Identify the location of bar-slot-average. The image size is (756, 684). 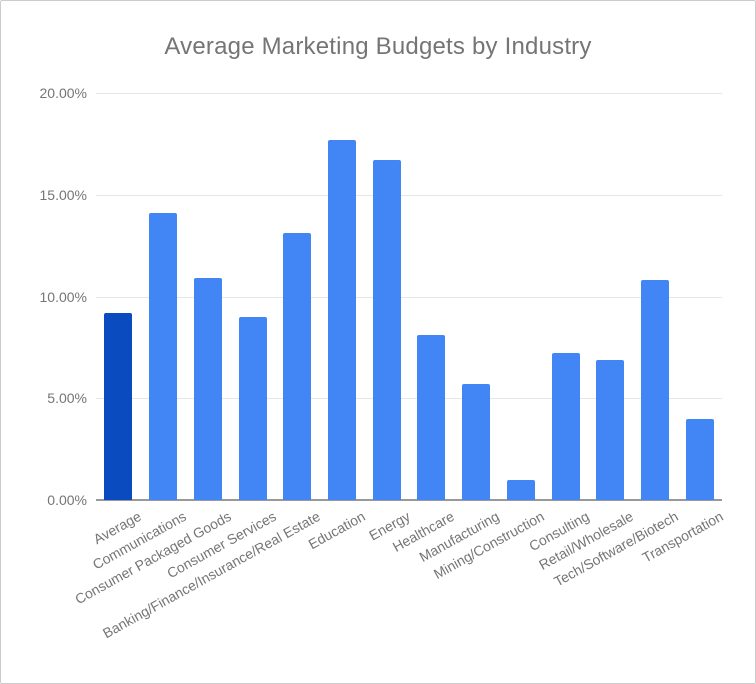
(118, 296).